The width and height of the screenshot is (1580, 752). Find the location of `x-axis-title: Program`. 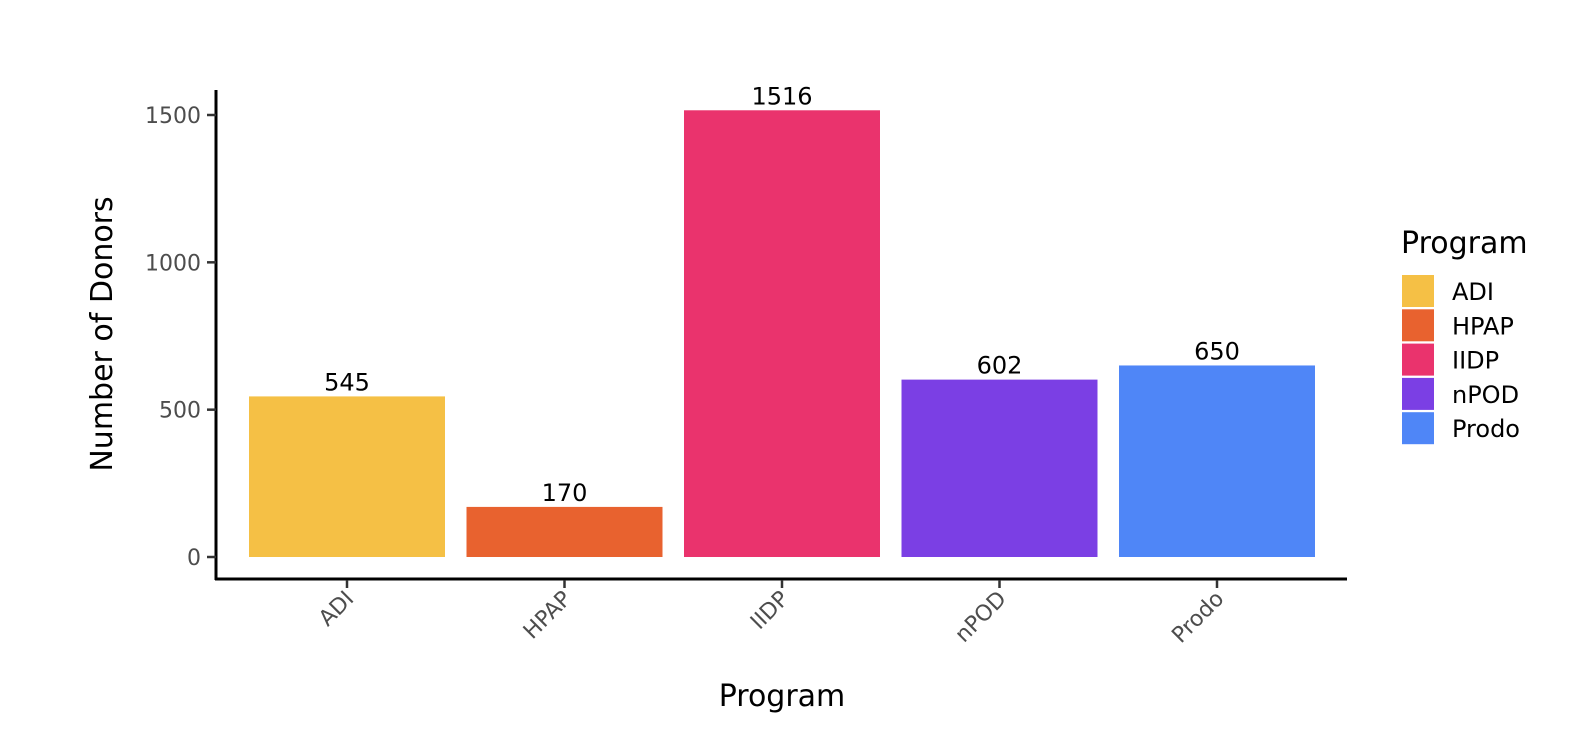

x-axis-title: Program is located at coordinates (782, 696).